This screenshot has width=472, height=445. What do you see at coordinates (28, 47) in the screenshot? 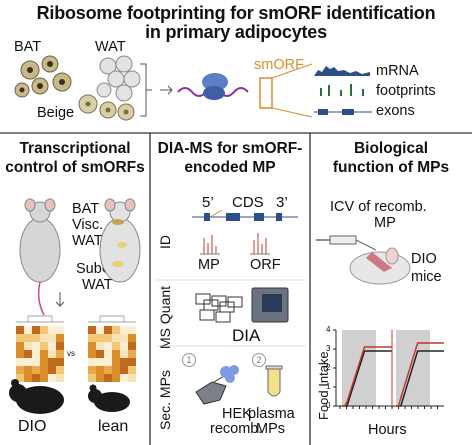
I see `bat-label: BAT` at bounding box center [28, 47].